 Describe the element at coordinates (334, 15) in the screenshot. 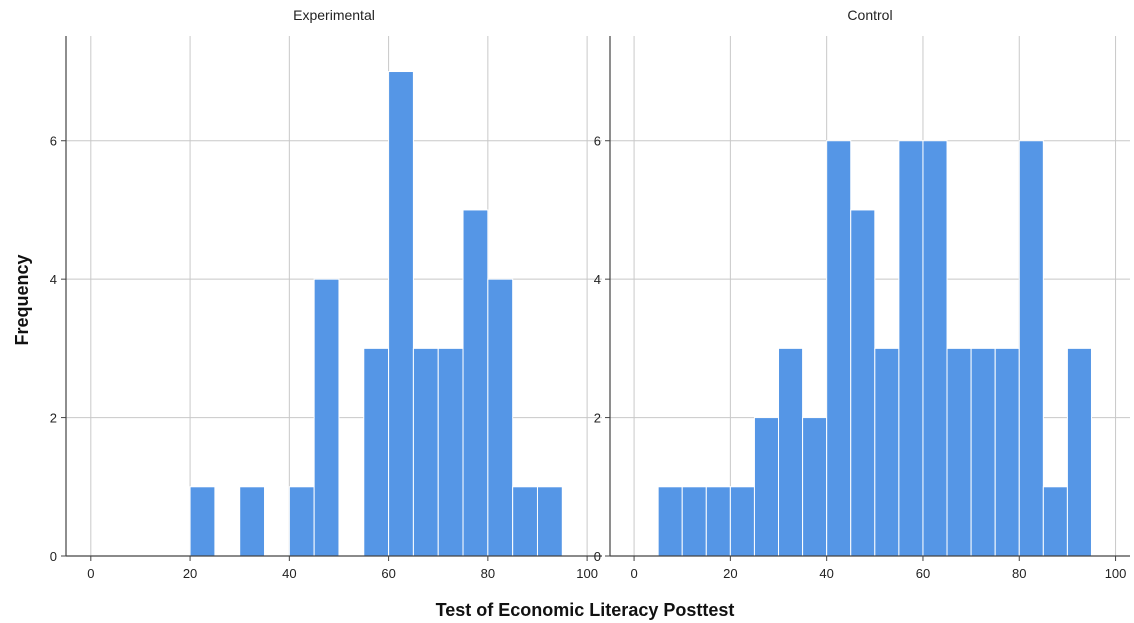

I see `panel-title: Experimental` at that location.